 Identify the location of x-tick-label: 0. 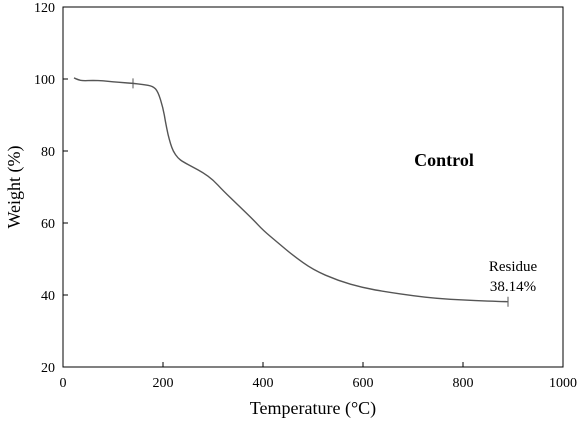
(63, 383).